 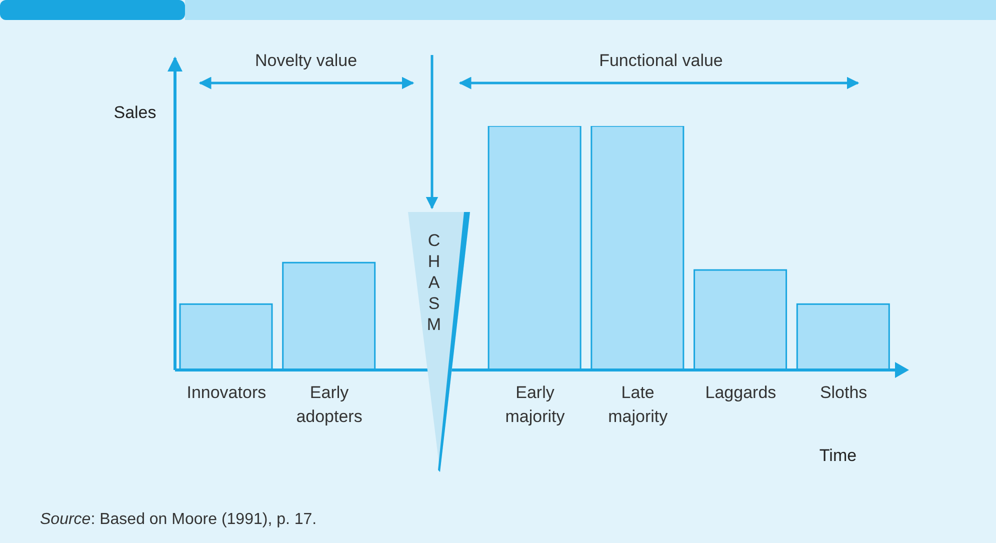 I want to click on text: Functional value, so click(x=661, y=60).